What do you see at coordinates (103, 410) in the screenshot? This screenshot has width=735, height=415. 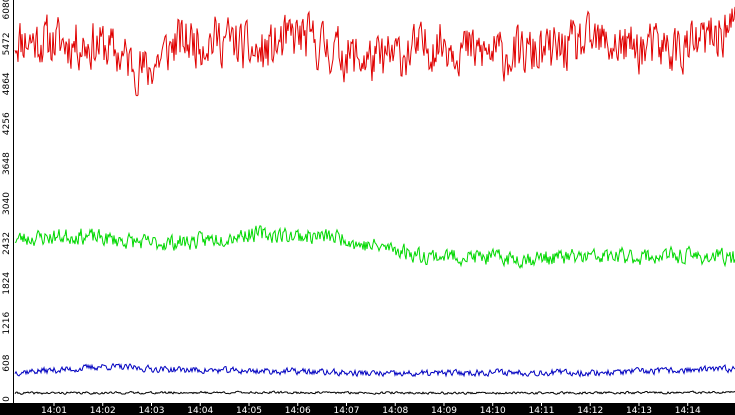 I see `x-tick-label: 14:02` at bounding box center [103, 410].